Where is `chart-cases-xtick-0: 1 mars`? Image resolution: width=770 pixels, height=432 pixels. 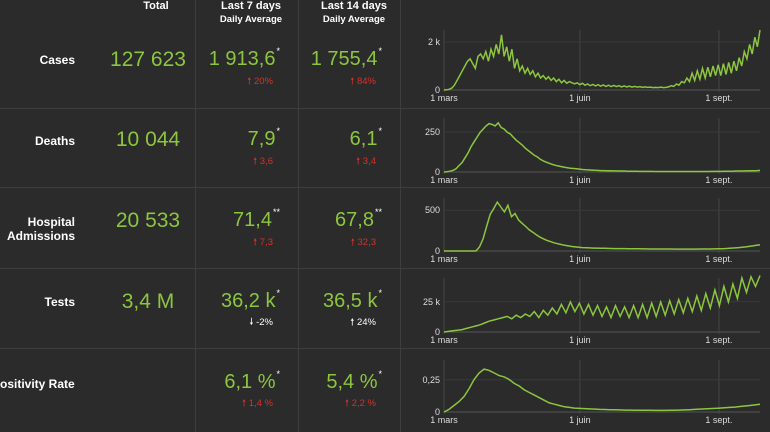
chart-cases-xtick-0: 1 mars is located at coordinates (444, 98).